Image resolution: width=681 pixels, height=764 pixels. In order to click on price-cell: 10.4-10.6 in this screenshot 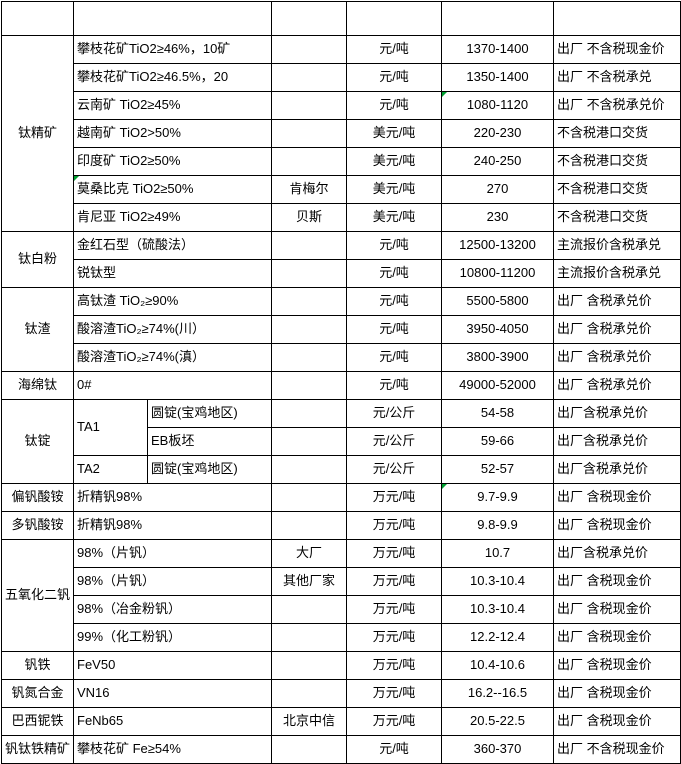, I will do `click(497, 665)`.